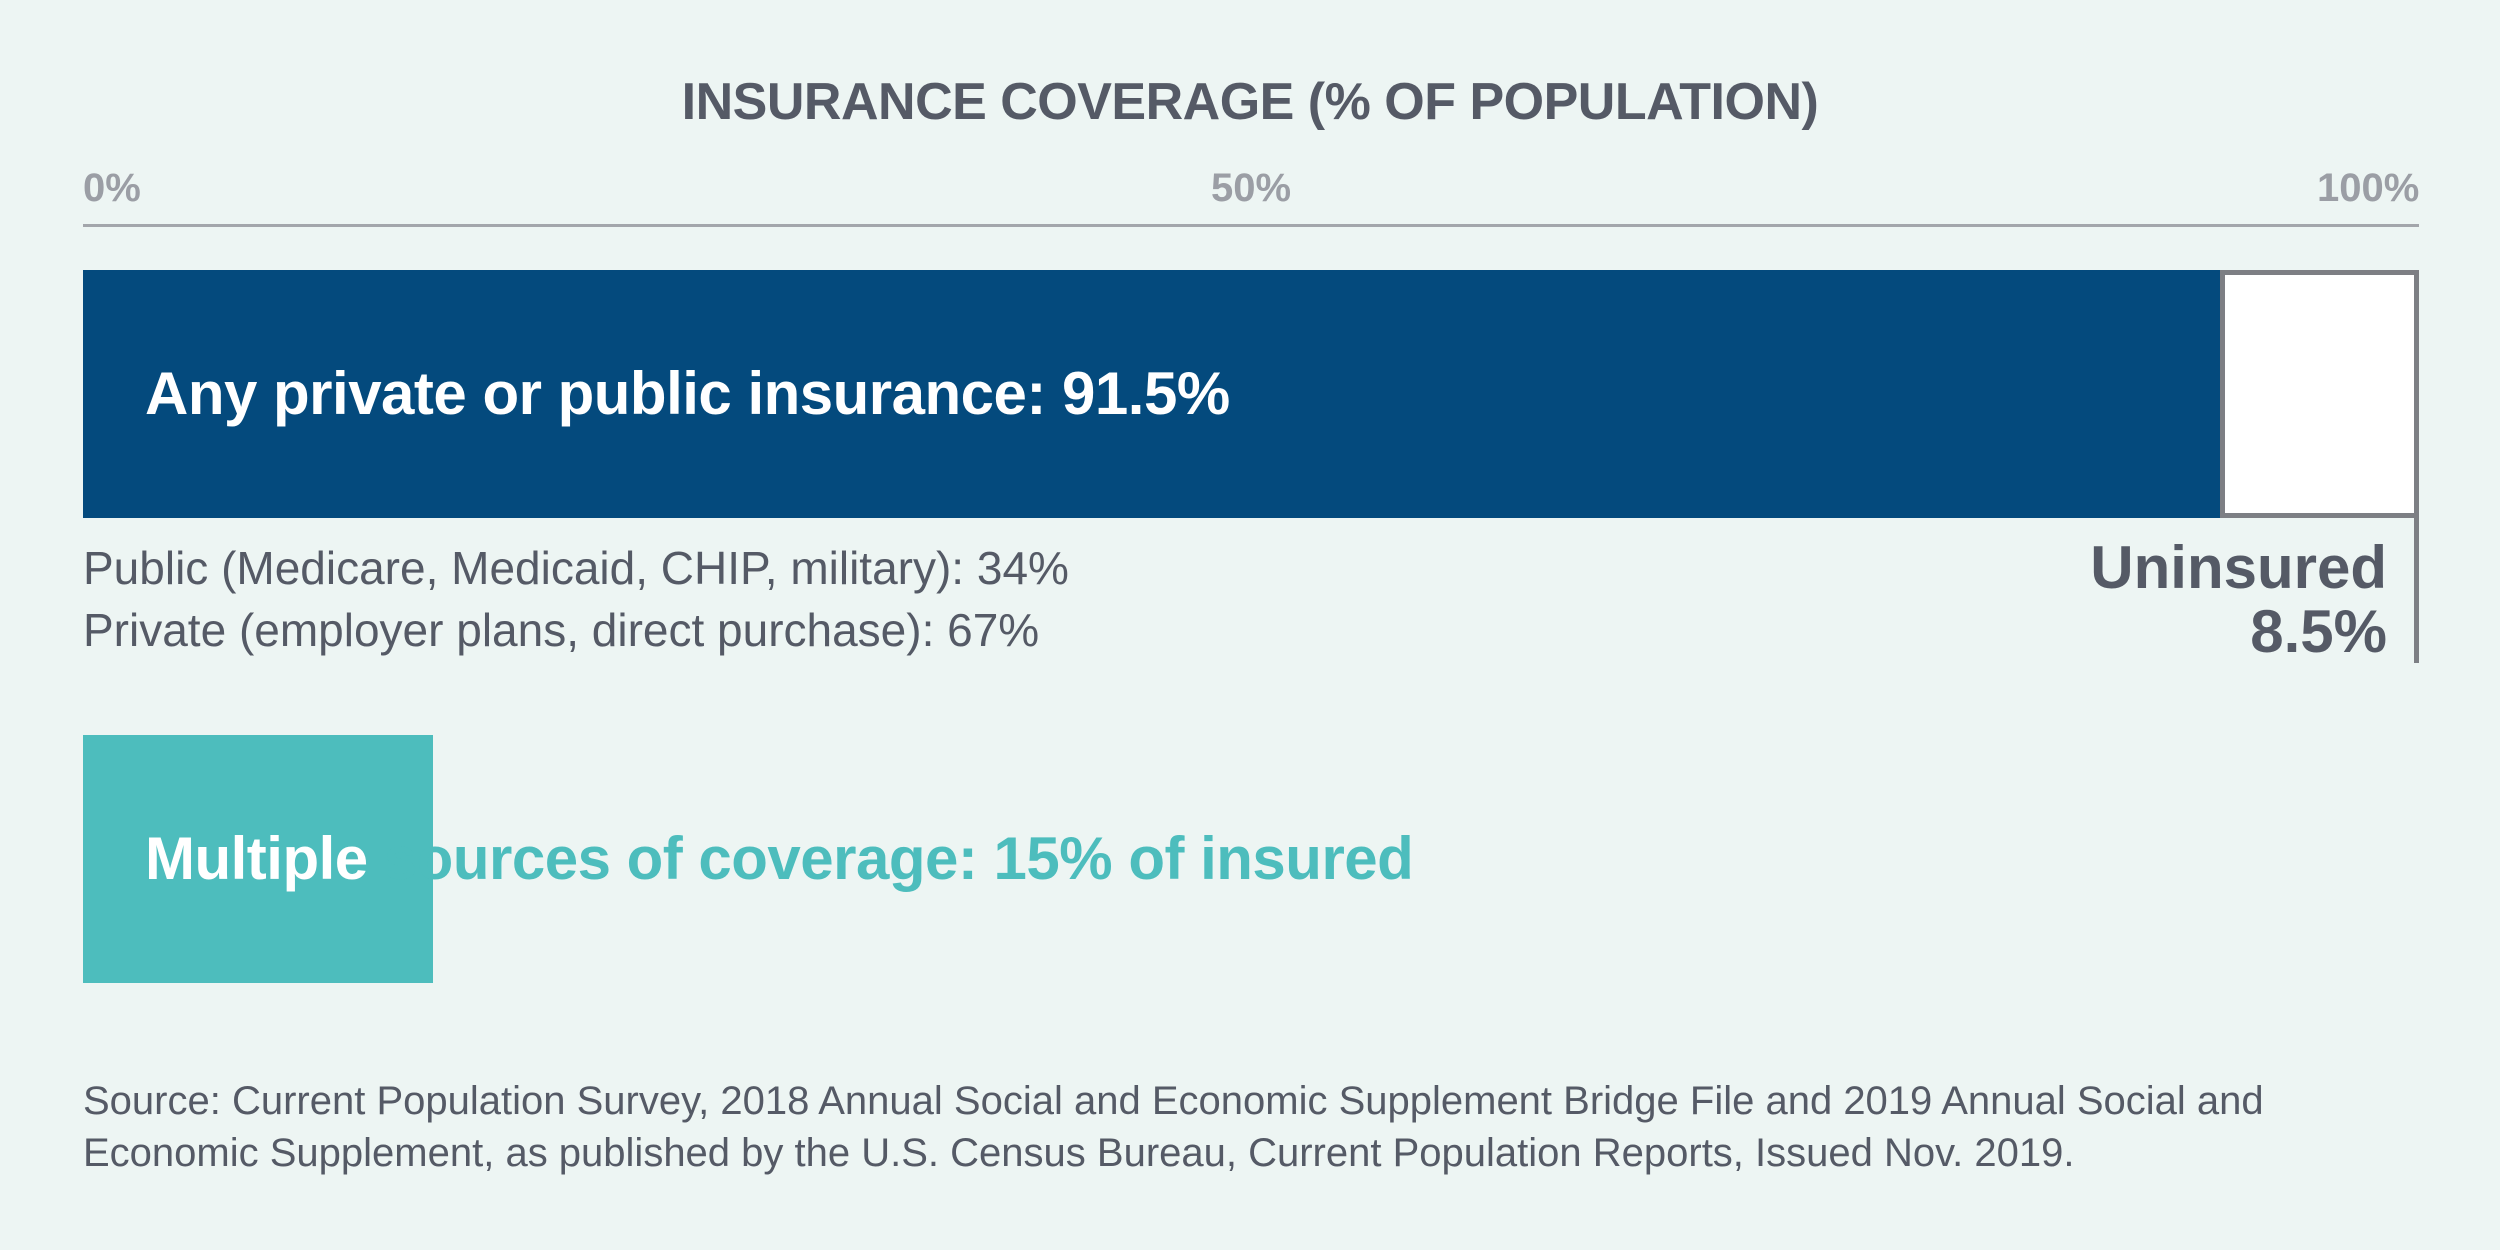 This screenshot has width=2500, height=1250. I want to click on bar-uninsured, so click(2319, 394).